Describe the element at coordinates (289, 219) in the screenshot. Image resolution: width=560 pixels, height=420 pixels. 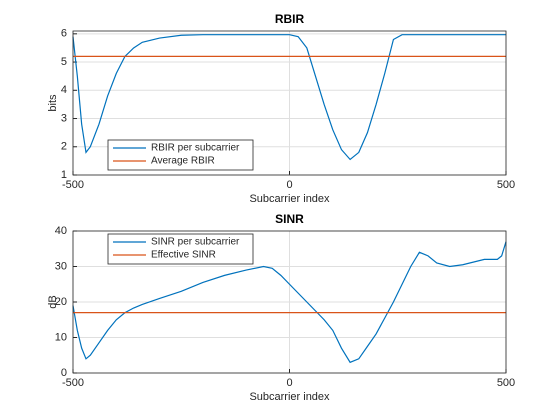
I see `chart-title: SINR` at that location.